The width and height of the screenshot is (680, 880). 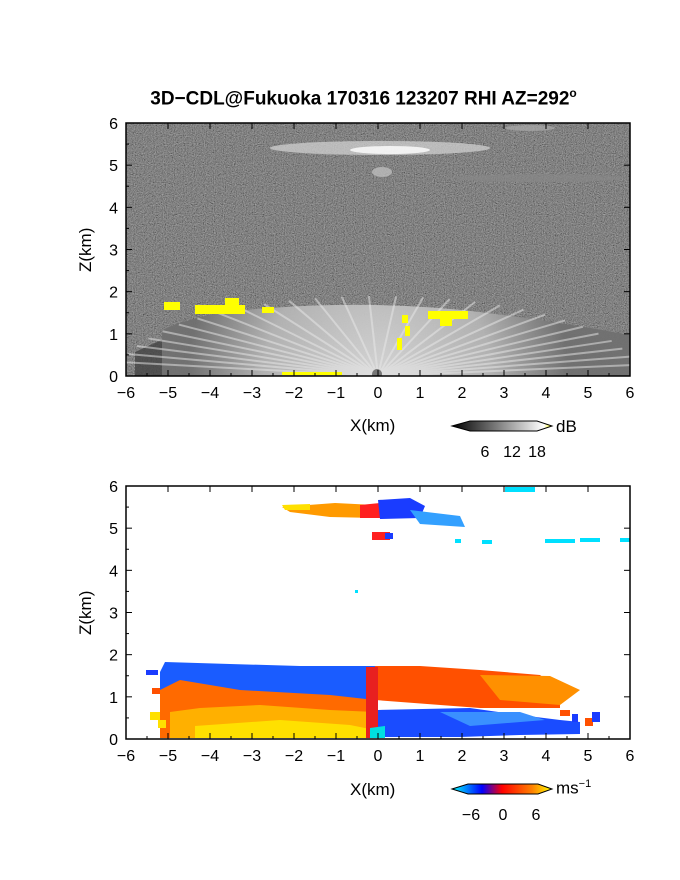 I want to click on backscatter-ylabel: Z(km), so click(x=85, y=249).